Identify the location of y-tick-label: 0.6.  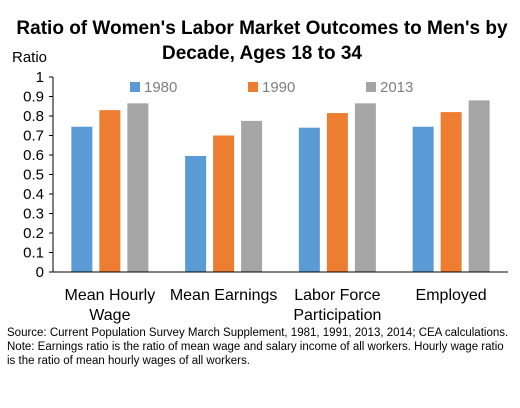
(33, 155).